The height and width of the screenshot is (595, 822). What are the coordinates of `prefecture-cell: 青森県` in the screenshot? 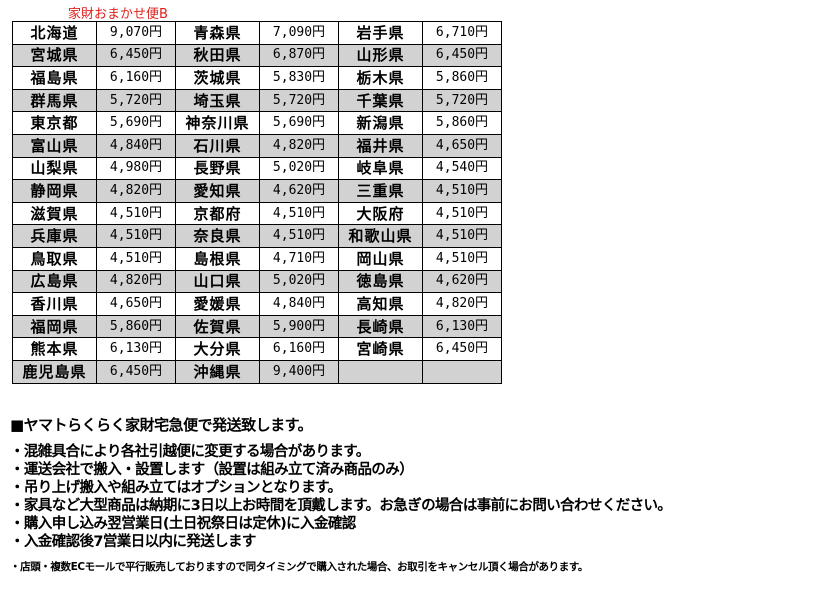 It's located at (217, 33).